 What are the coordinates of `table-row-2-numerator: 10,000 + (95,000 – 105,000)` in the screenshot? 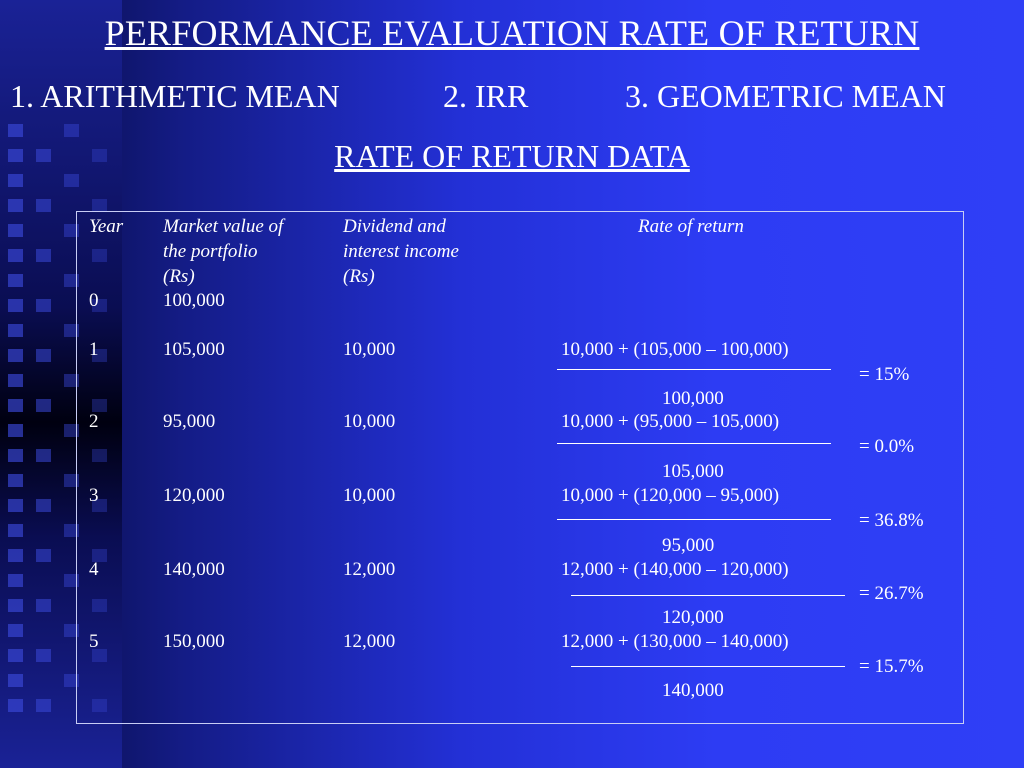 It's located at (670, 421).